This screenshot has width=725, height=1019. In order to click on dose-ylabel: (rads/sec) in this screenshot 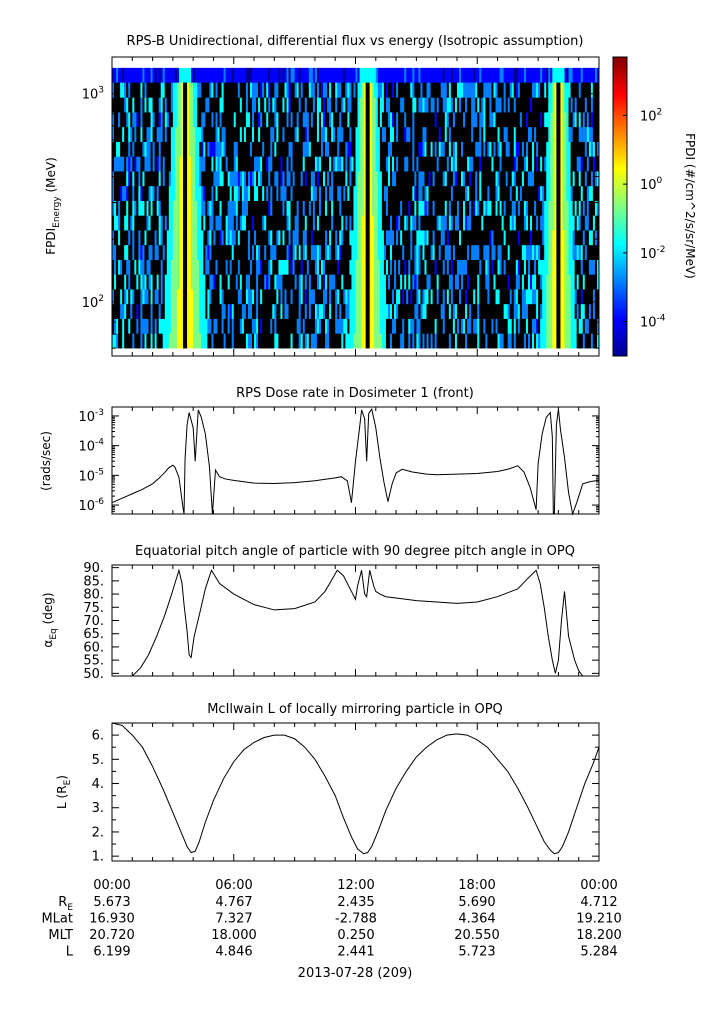, I will do `click(46, 461)`.